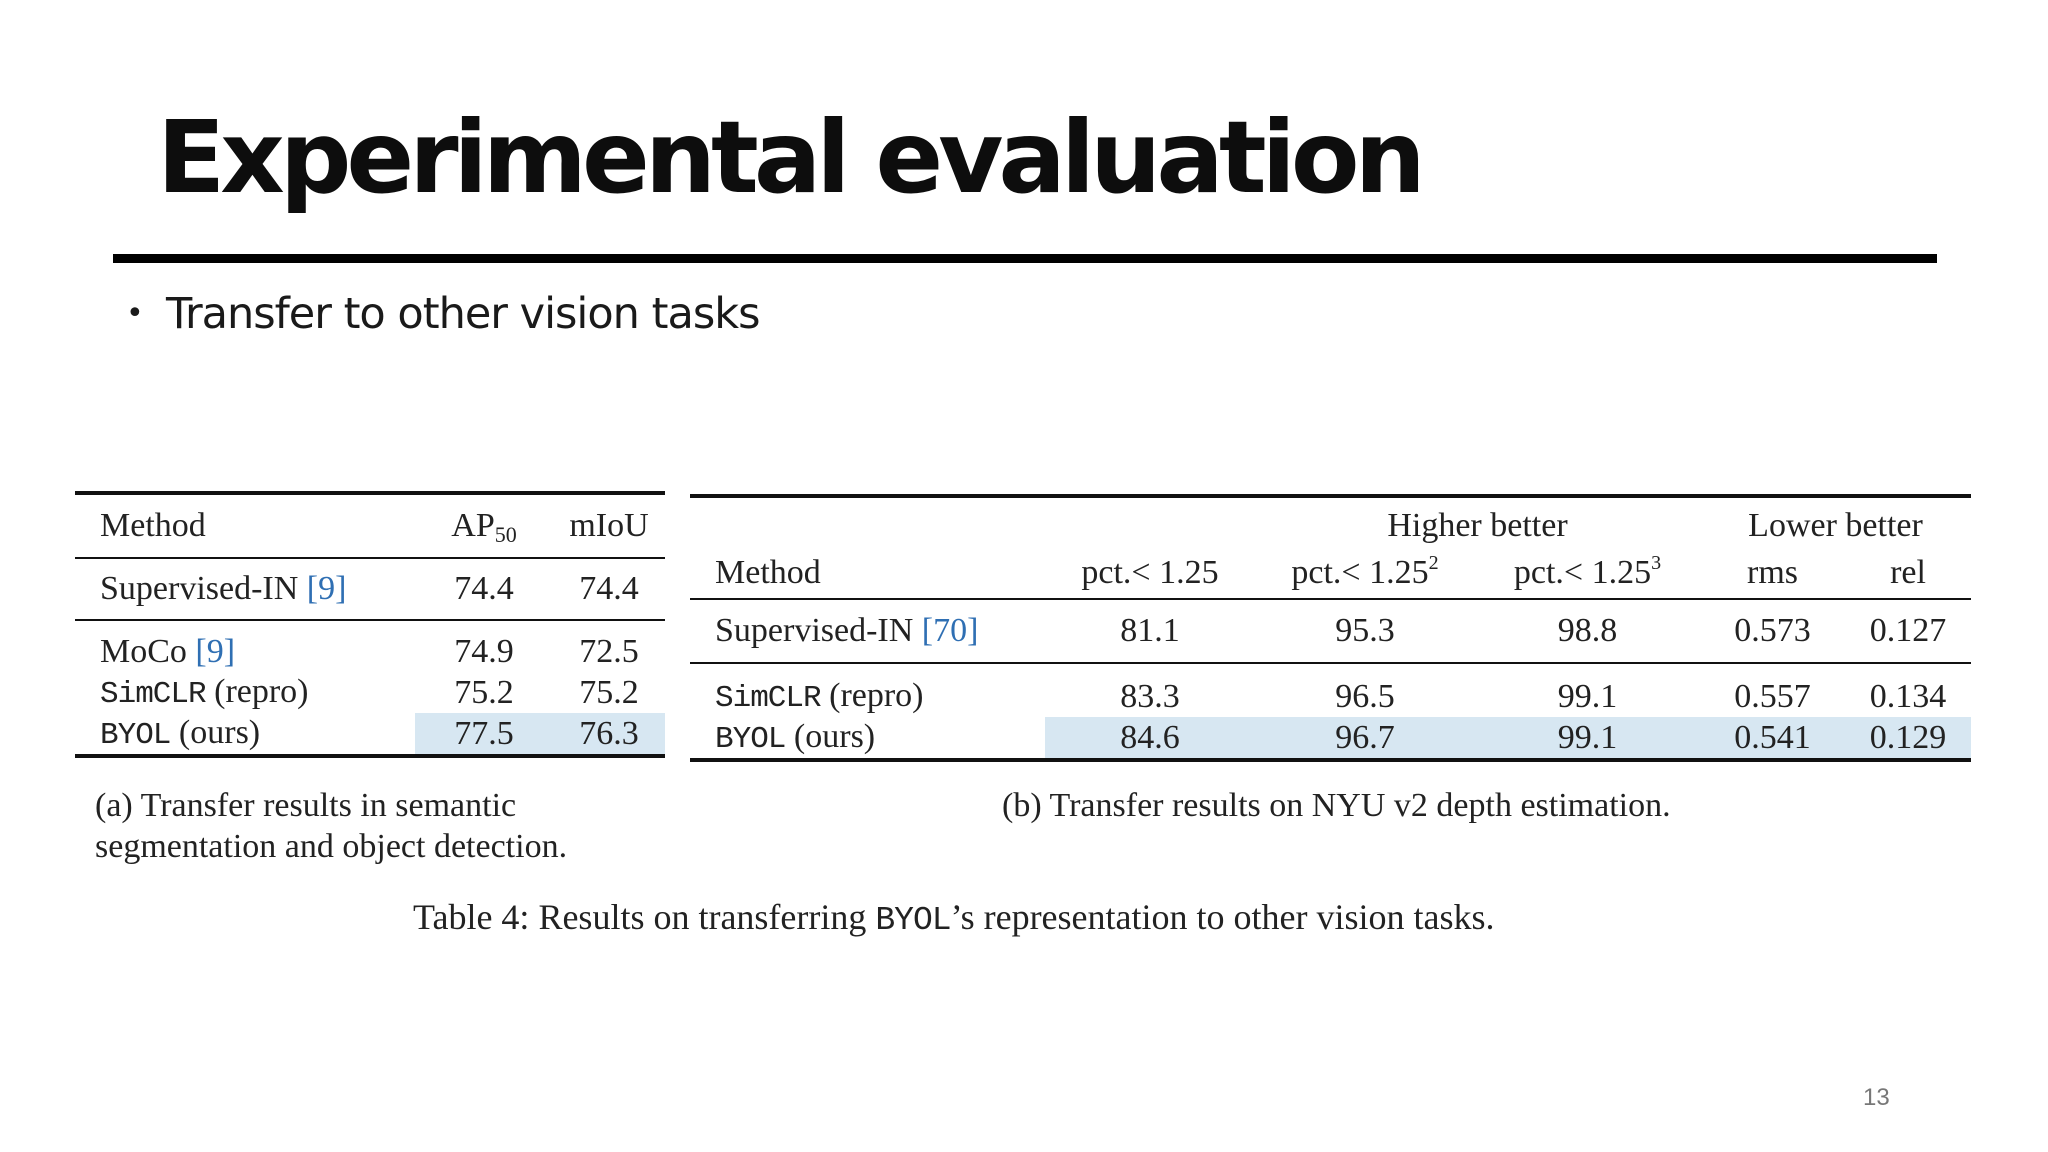 Image resolution: width=2048 pixels, height=1152 pixels. Describe the element at coordinates (1433, 563) in the screenshot. I see `p2-superscript: 2` at that location.